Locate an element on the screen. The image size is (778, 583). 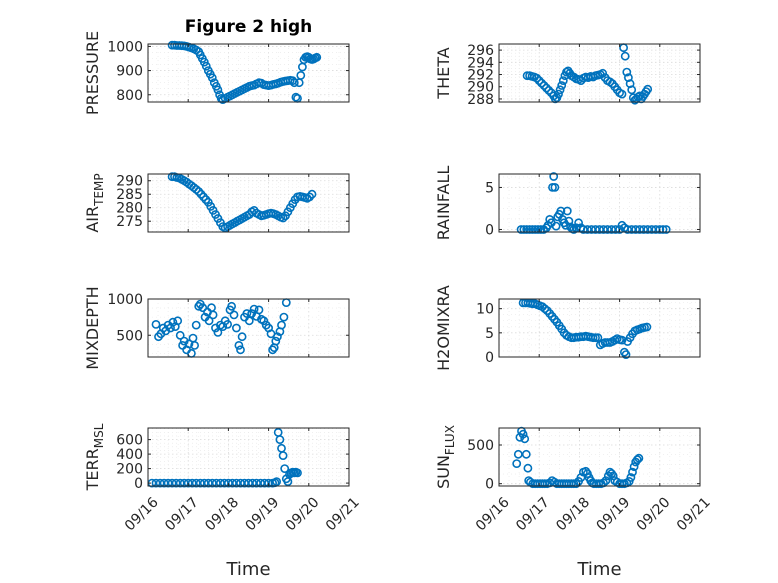
y-axis-label-main: MIXDEPTH is located at coordinates (92, 327).